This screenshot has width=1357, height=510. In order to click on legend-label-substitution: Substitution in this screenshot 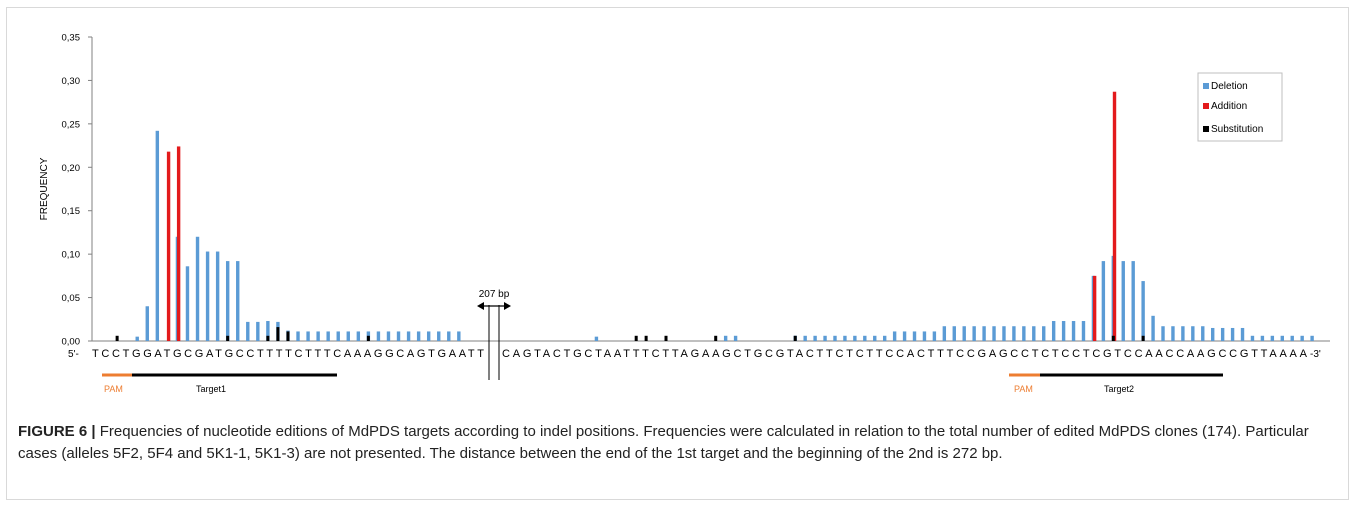, I will do `click(1237, 129)`.